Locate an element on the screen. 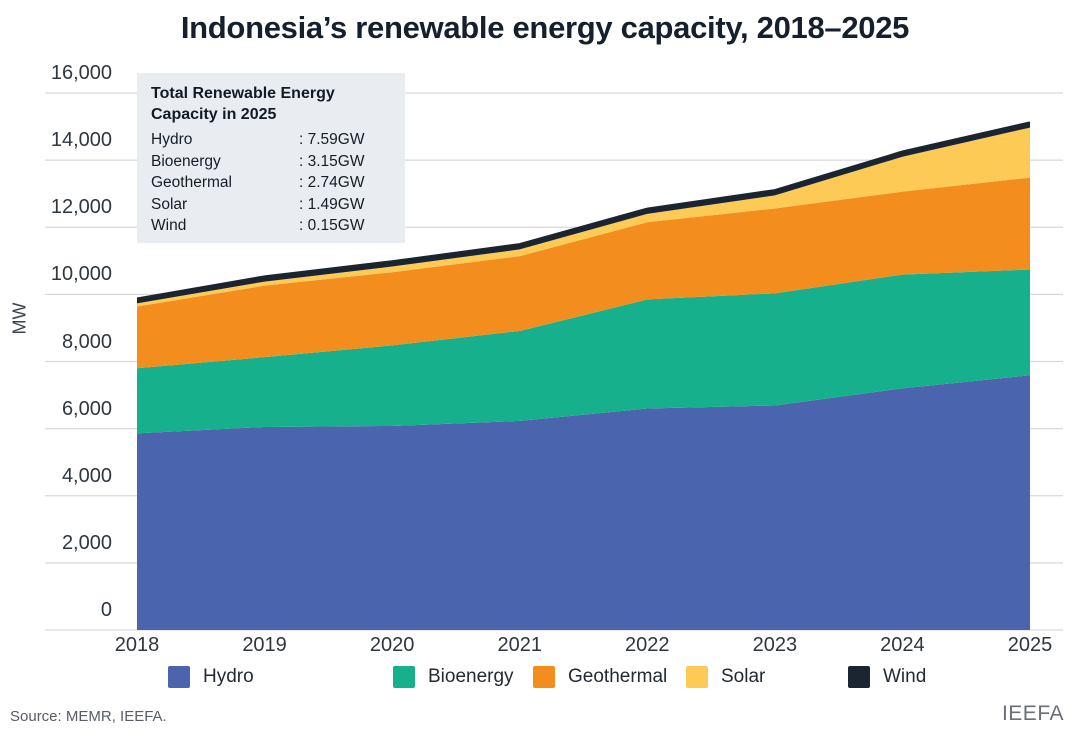  annotation-row-value: : 3.15GW is located at coordinates (332, 161).